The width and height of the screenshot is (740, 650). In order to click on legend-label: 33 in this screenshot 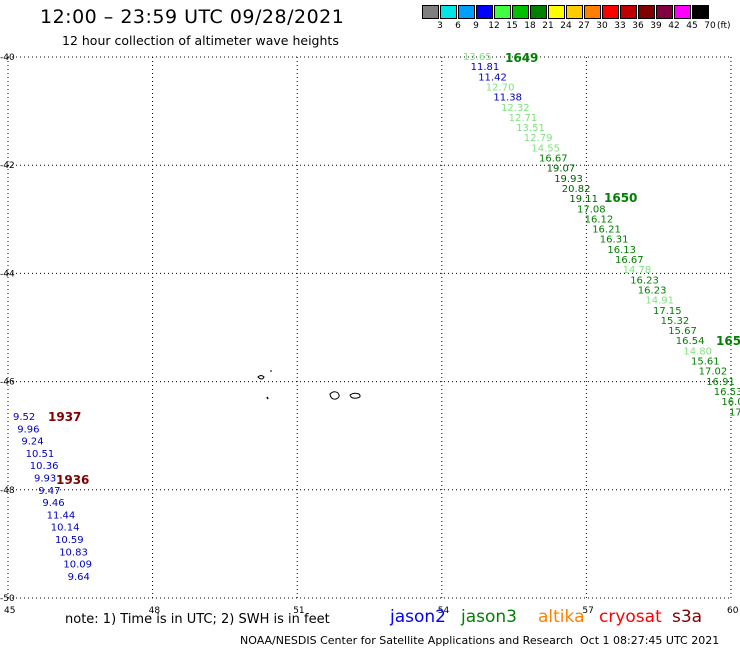, I will do `click(620, 26)`.